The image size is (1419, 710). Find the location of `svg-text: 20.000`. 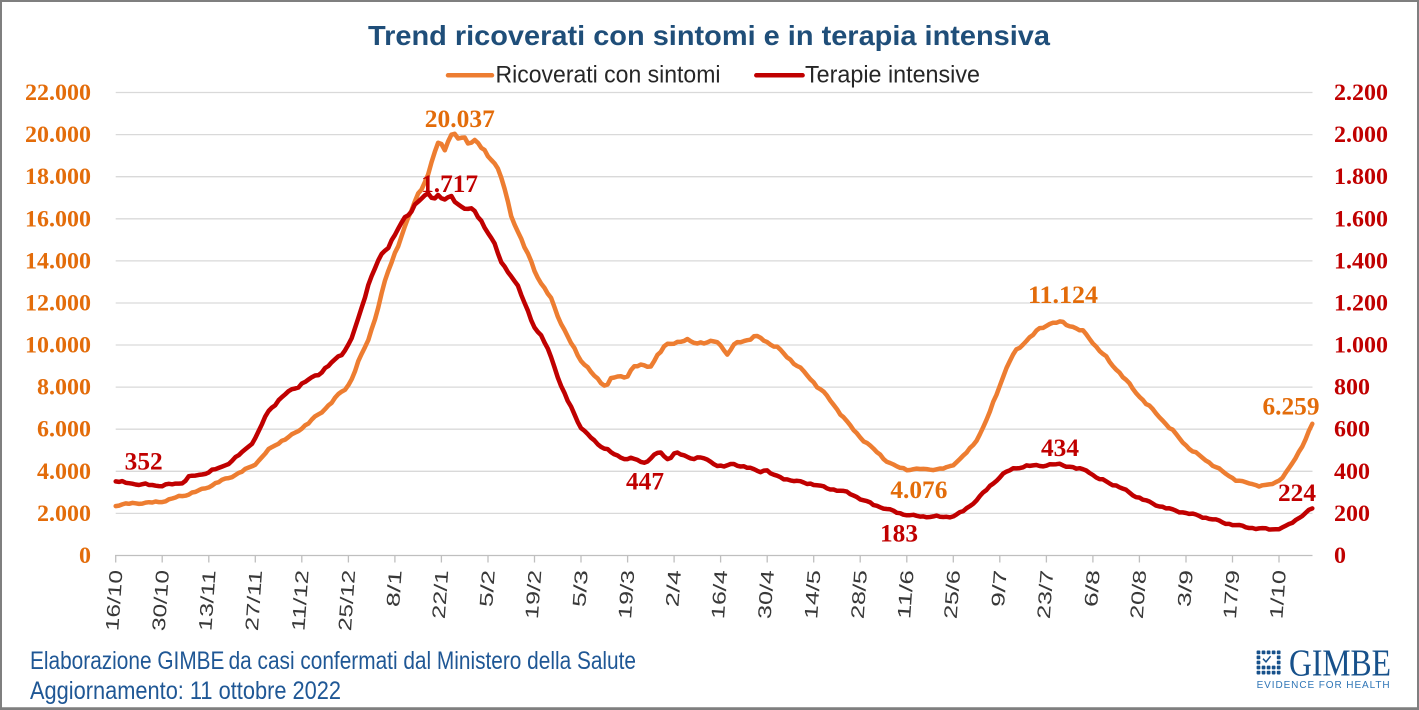

svg-text: 20.000 is located at coordinates (58, 134).